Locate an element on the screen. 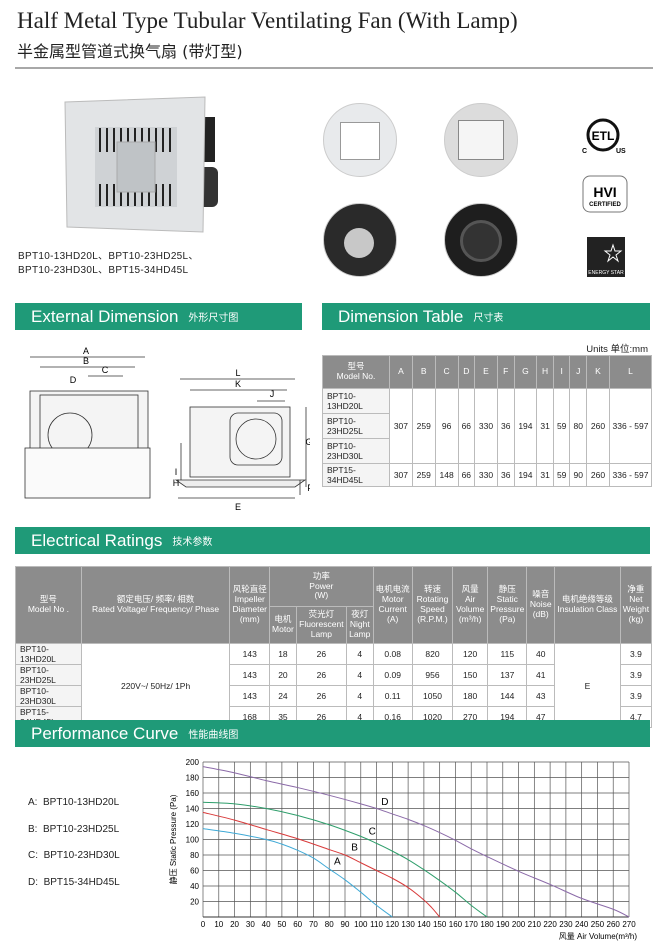 This screenshot has width=660, height=948. dimension-value-f: 36 is located at coordinates (505, 475).